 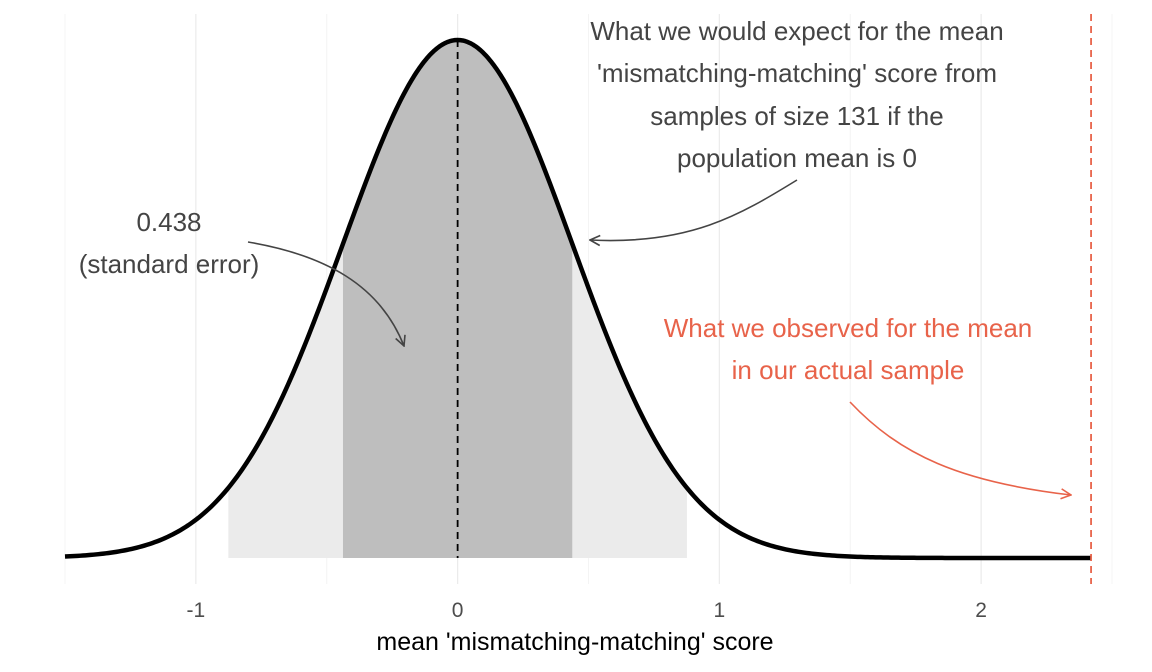 What do you see at coordinates (168, 222) in the screenshot?
I see `standard-error-value: 0.438` at bounding box center [168, 222].